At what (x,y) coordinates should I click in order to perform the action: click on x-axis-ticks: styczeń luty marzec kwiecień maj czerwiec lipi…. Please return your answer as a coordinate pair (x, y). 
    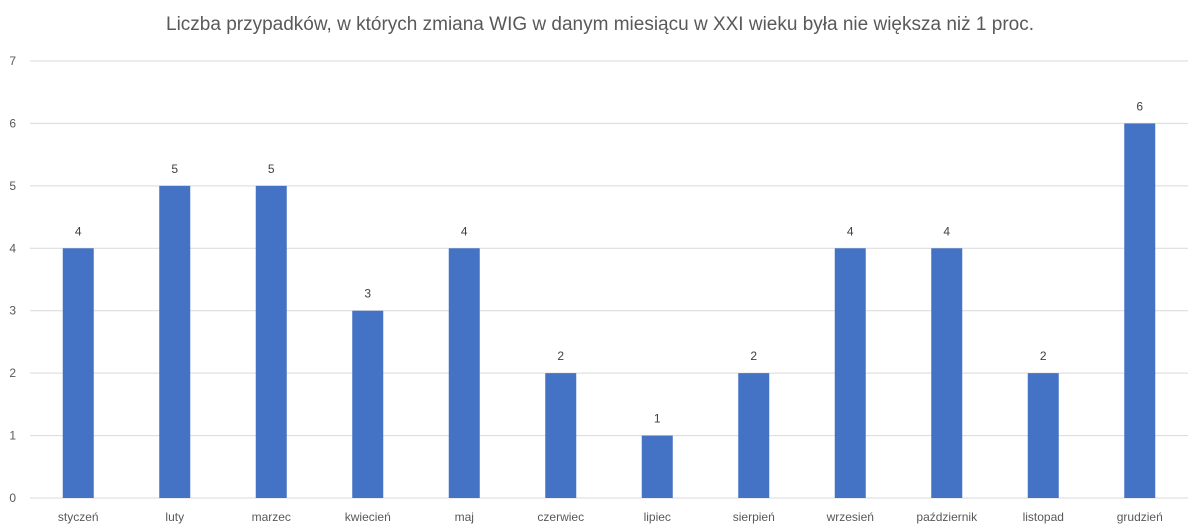
    Looking at the image, I should click on (610, 517).